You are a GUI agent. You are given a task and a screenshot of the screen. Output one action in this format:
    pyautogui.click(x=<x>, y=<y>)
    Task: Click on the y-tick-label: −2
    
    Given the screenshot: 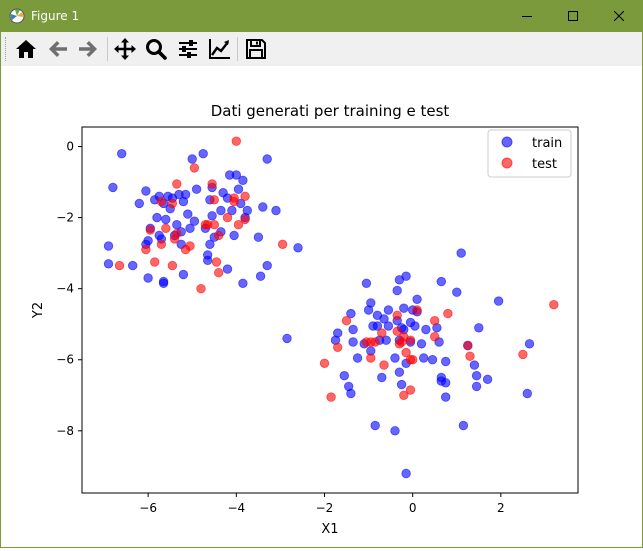 What is the action you would take?
    pyautogui.click(x=65, y=218)
    